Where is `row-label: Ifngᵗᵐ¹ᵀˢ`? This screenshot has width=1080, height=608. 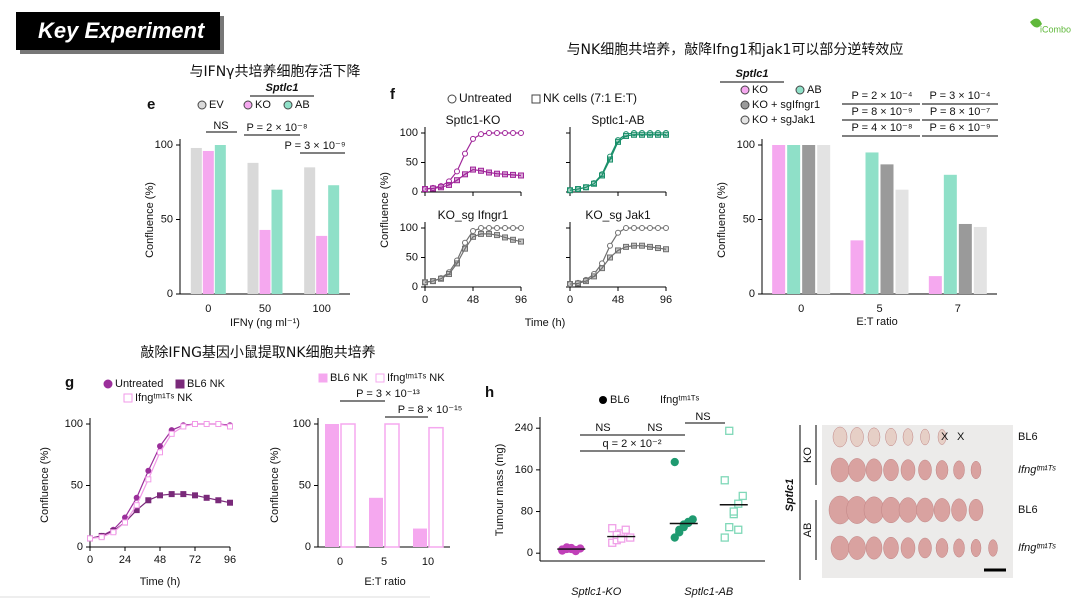
row-label: Ifngᵗᵐ¹ᵀˢ is located at coordinates (1037, 548).